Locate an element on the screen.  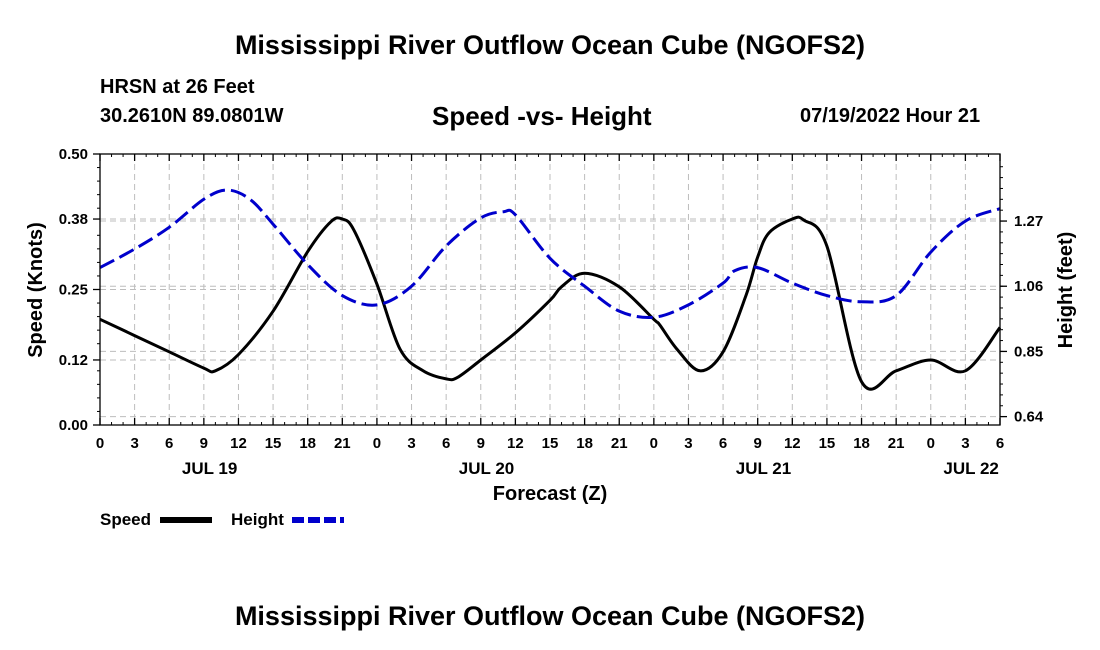
legend-label-height: Height is located at coordinates (257, 519).